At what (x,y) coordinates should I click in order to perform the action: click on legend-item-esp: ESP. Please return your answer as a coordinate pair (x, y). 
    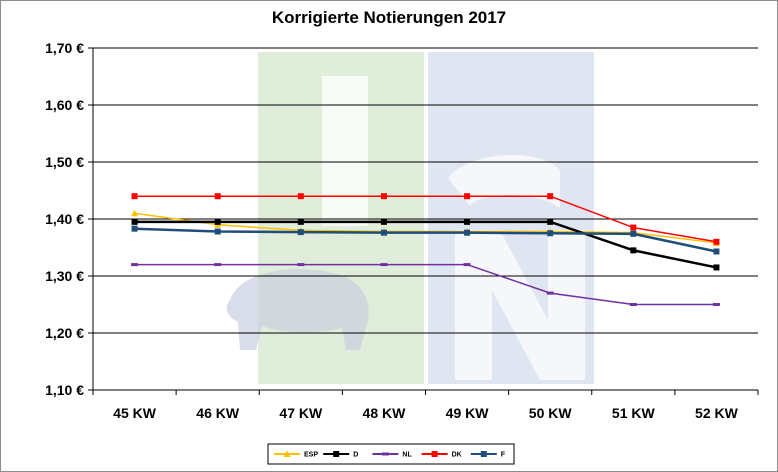
    Looking at the image, I should click on (296, 454).